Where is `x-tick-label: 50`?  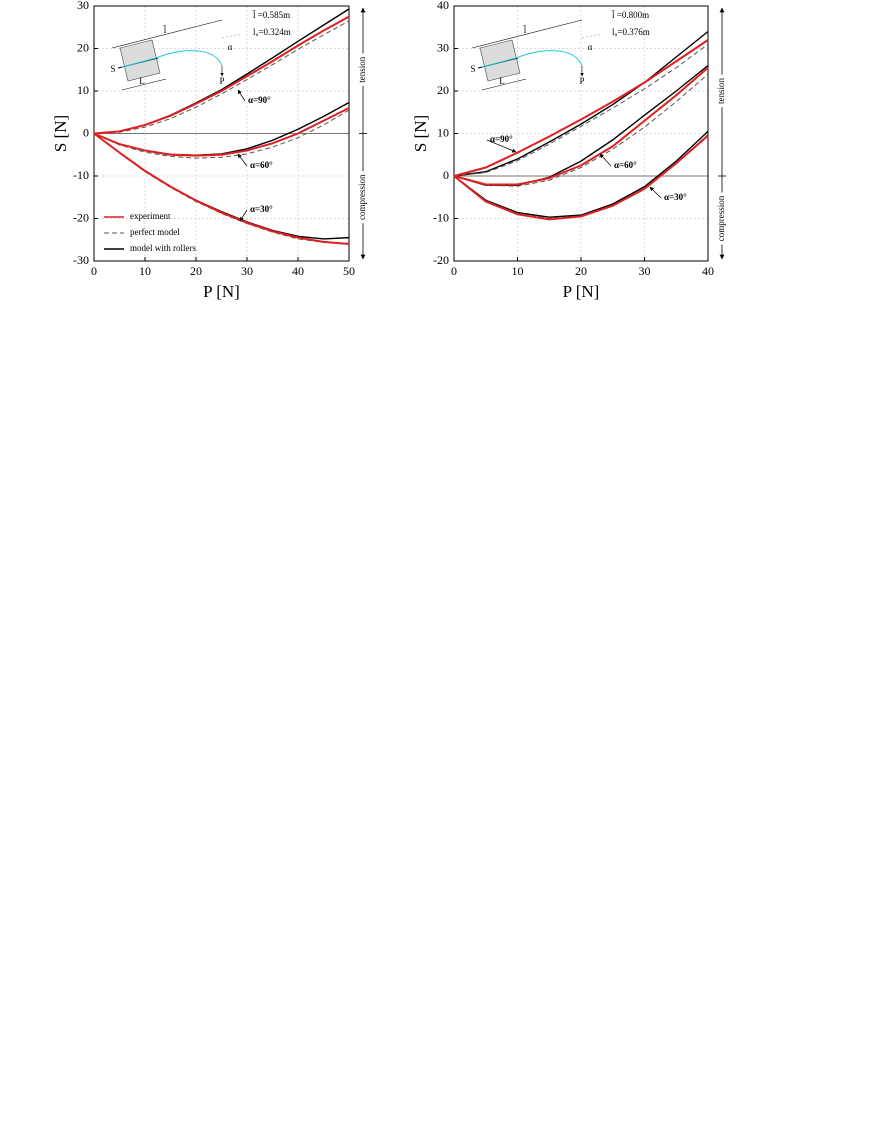
x-tick-label: 50 is located at coordinates (349, 271).